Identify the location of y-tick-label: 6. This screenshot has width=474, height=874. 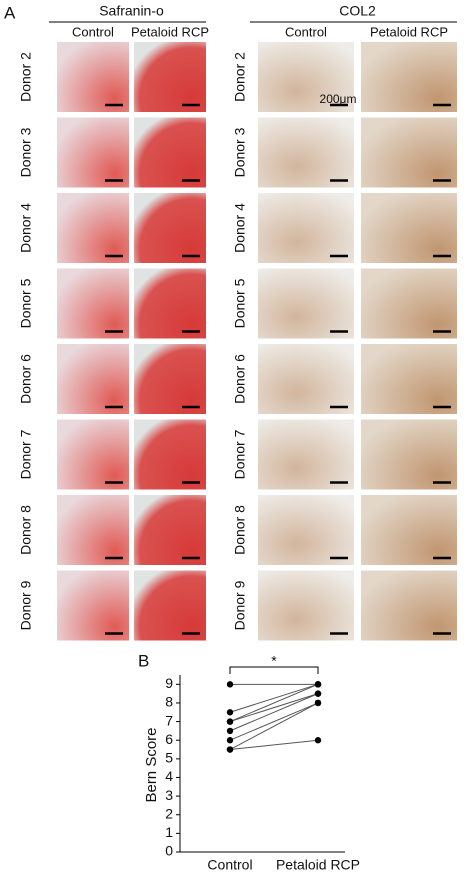
(169, 739).